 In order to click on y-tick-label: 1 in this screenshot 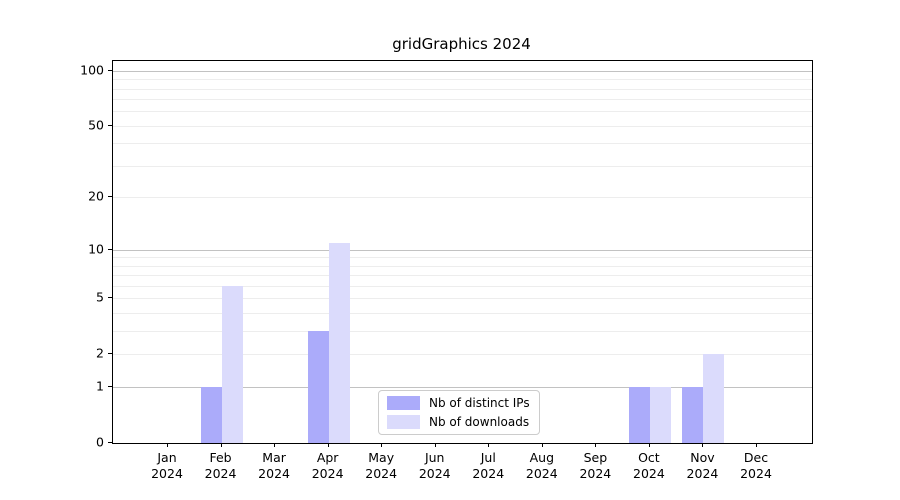, I will do `click(100, 386)`.